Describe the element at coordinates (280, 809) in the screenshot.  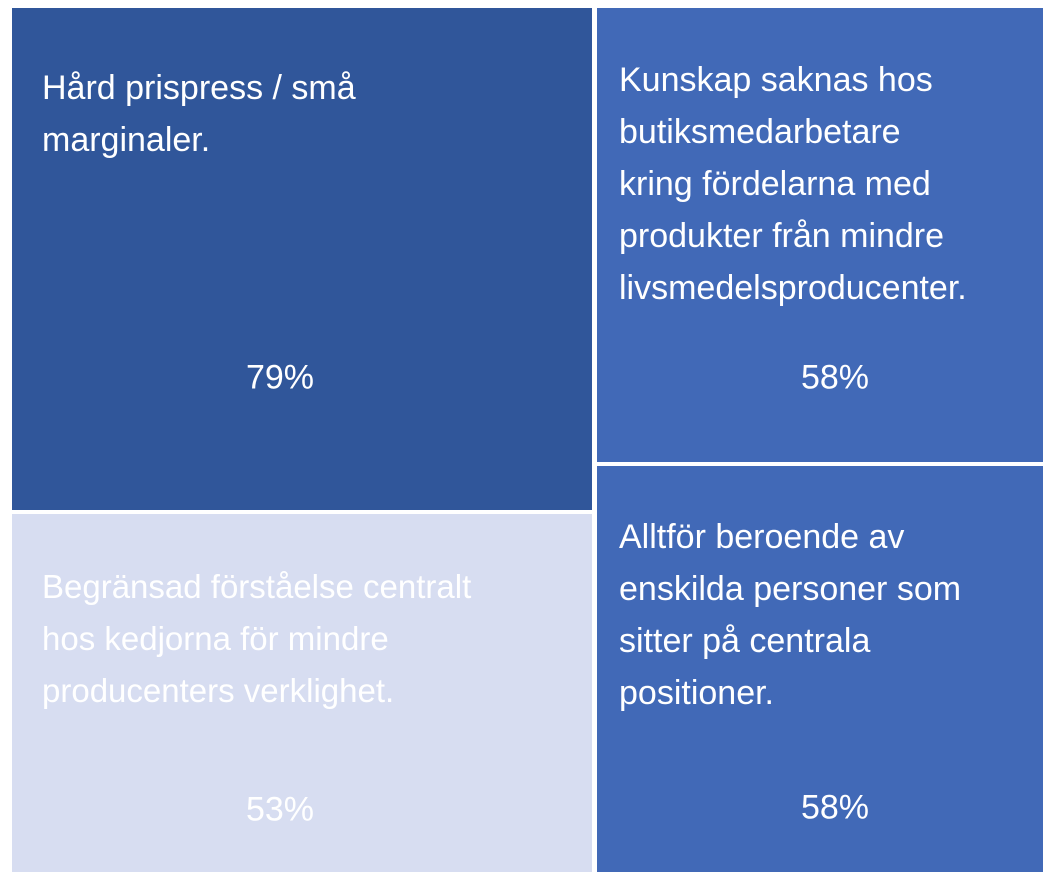
I see `tile-value: 53%` at that location.